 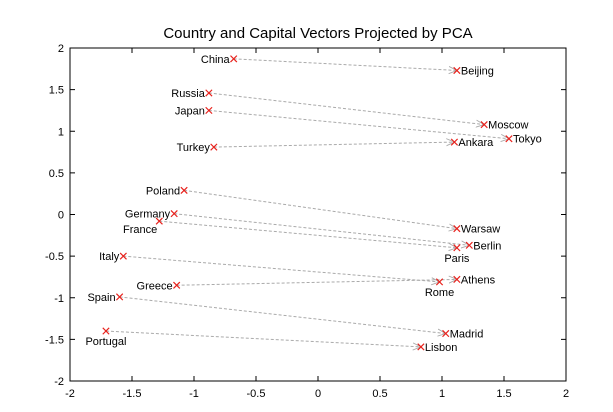 What do you see at coordinates (345, 64) in the screenshot?
I see `arrow-china-to-beijing` at bounding box center [345, 64].